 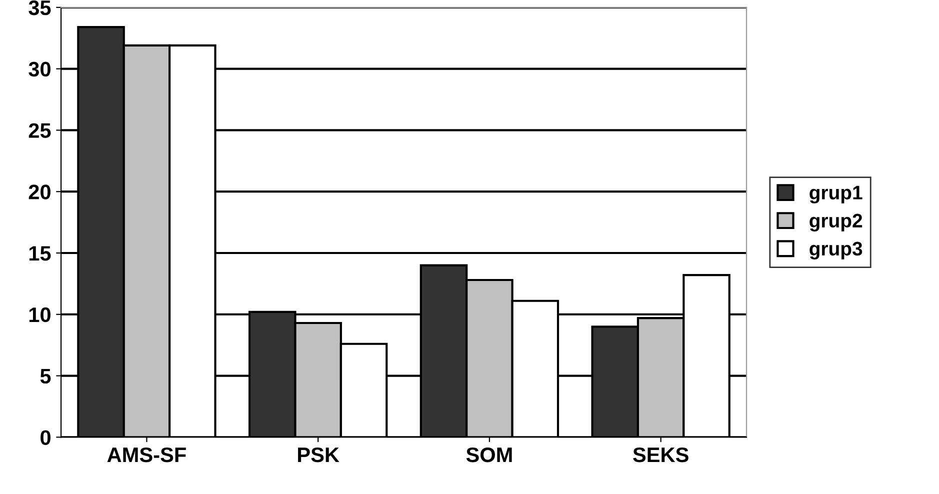 What do you see at coordinates (489, 454) in the screenshot?
I see `x-tick-label: SOM` at bounding box center [489, 454].